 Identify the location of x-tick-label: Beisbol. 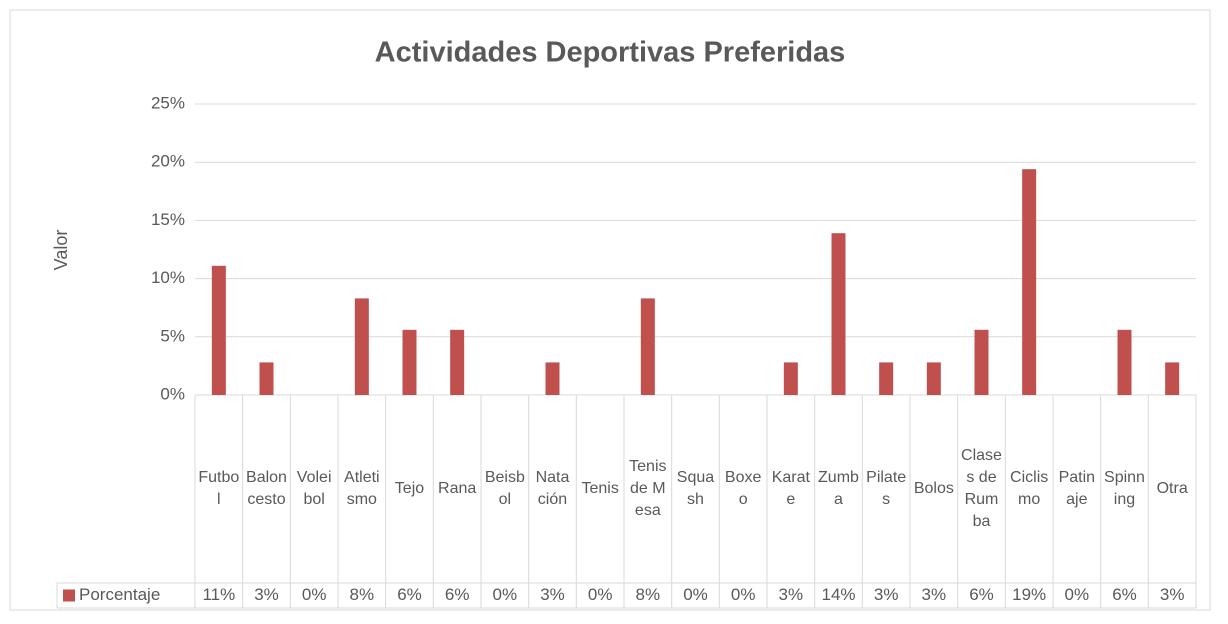
(504, 488).